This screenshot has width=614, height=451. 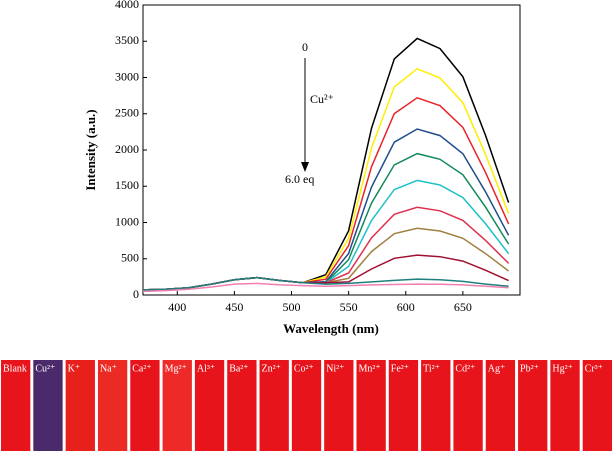 What do you see at coordinates (141, 368) in the screenshot?
I see `swatch-label: Ca²⁺` at bounding box center [141, 368].